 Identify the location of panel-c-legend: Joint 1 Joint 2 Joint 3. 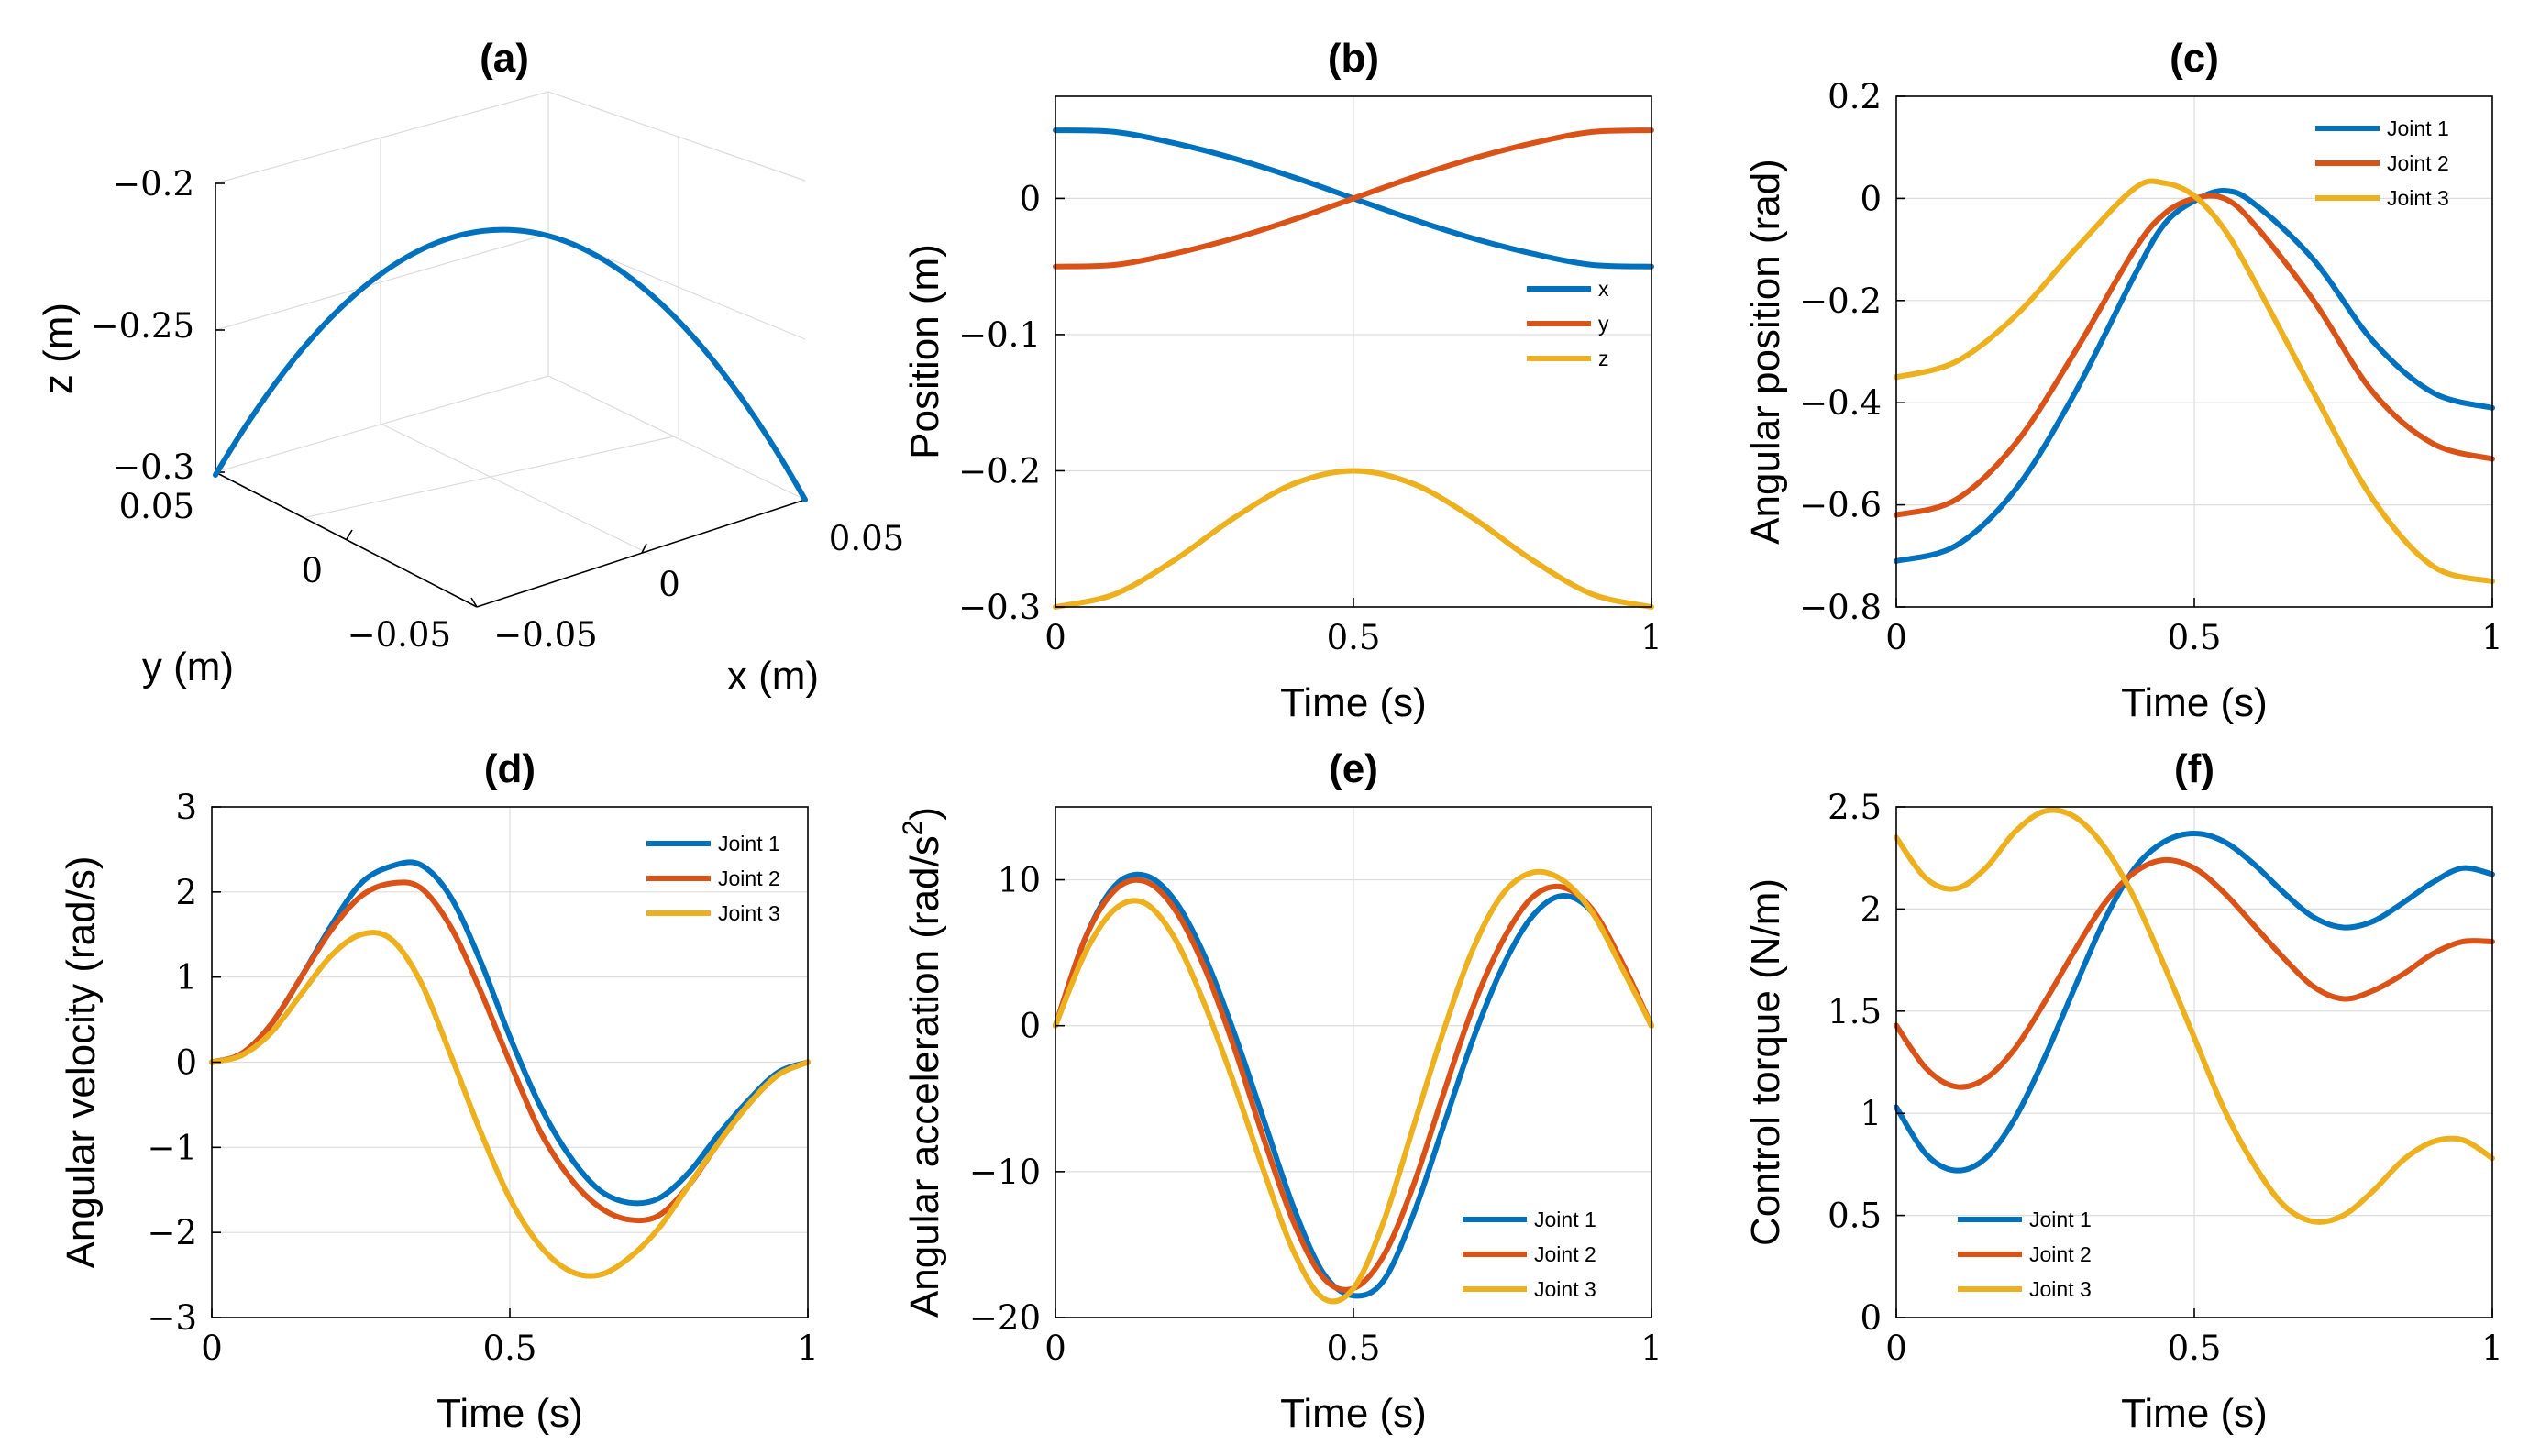
(2382, 163).